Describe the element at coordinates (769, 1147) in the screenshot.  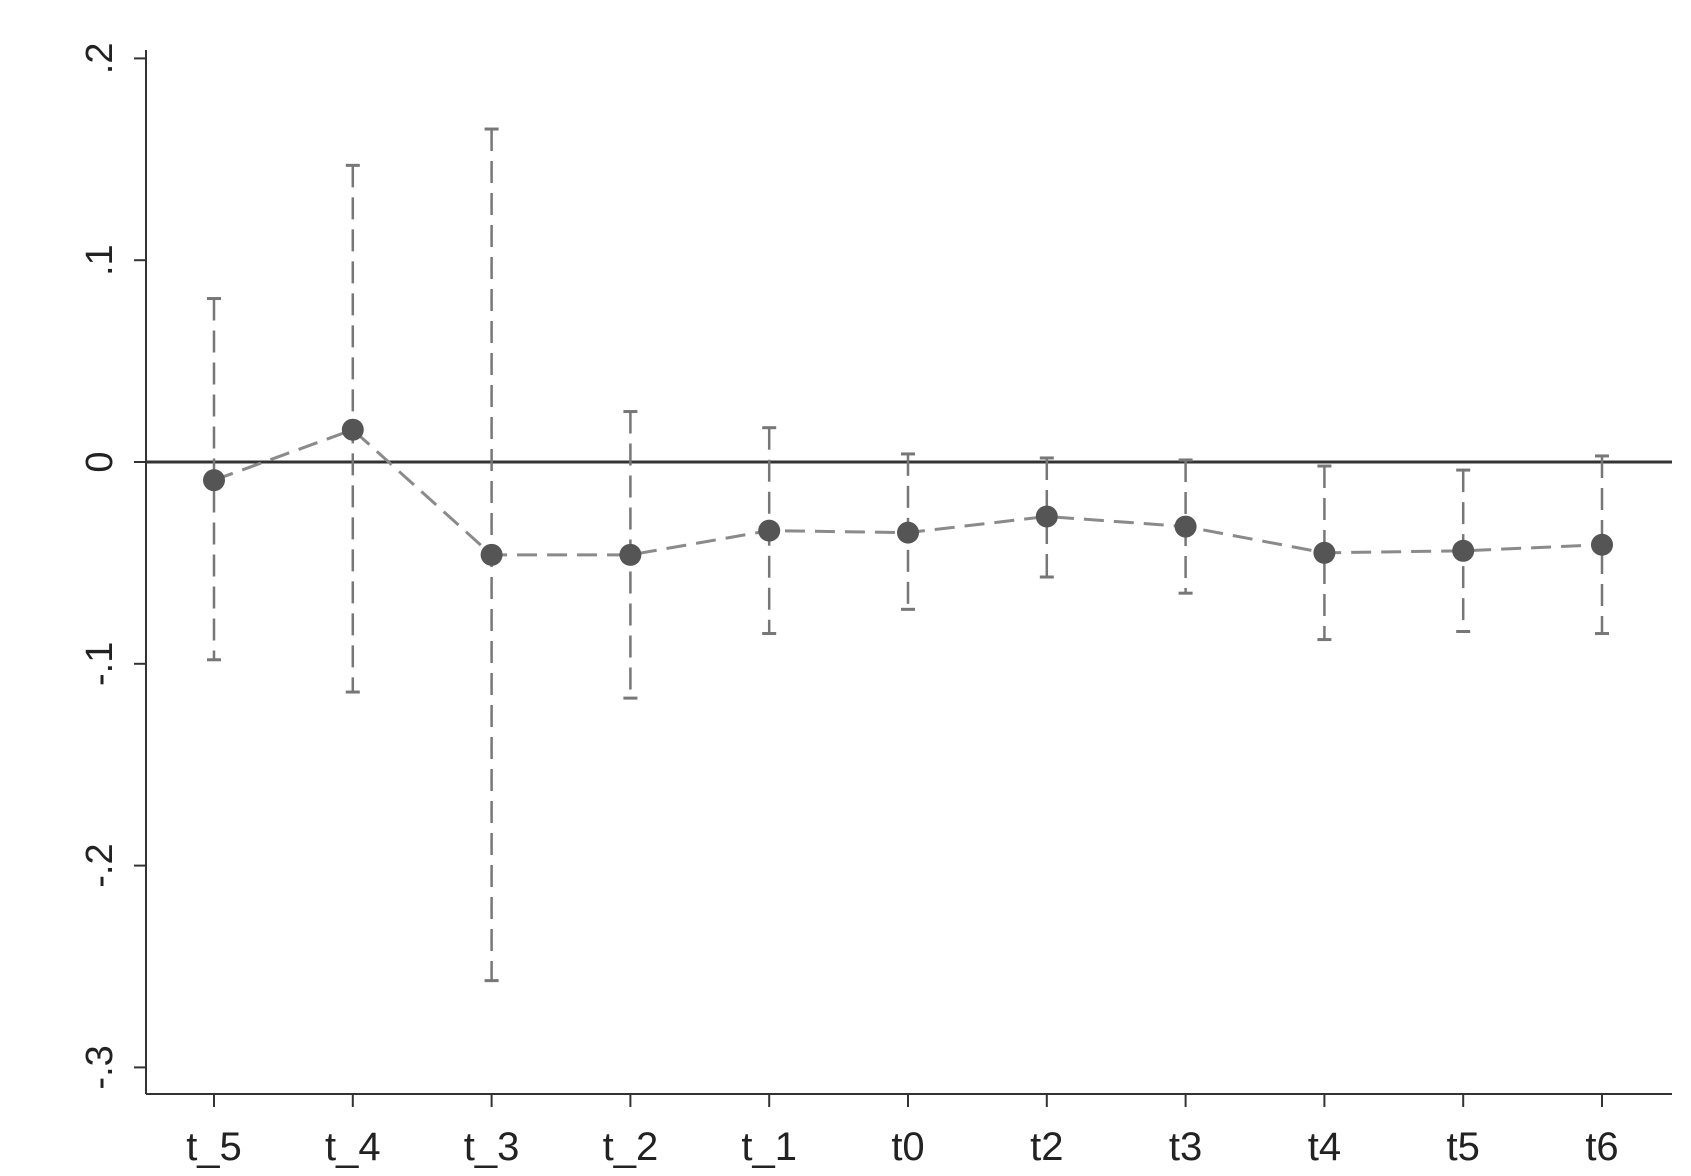
I see `x-tick-label: t_1` at that location.